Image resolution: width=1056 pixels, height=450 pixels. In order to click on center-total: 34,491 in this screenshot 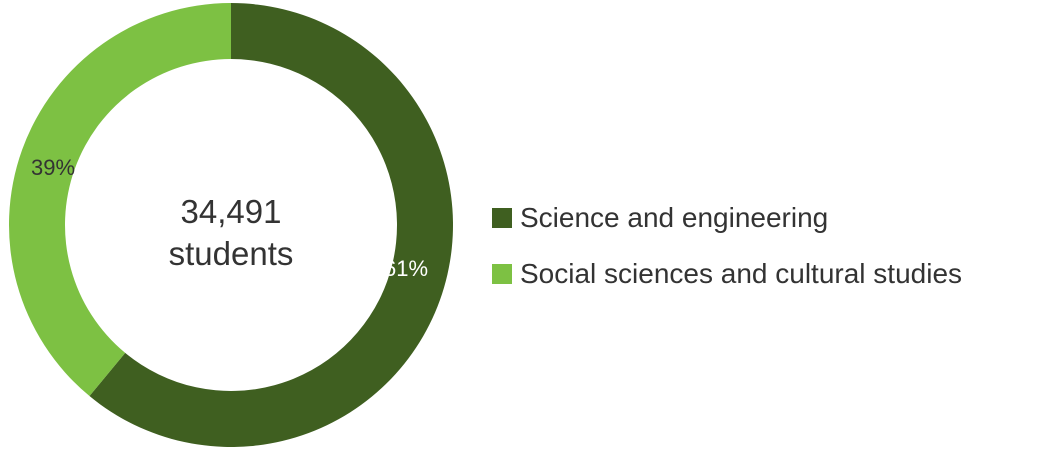, I will do `click(231, 211)`.